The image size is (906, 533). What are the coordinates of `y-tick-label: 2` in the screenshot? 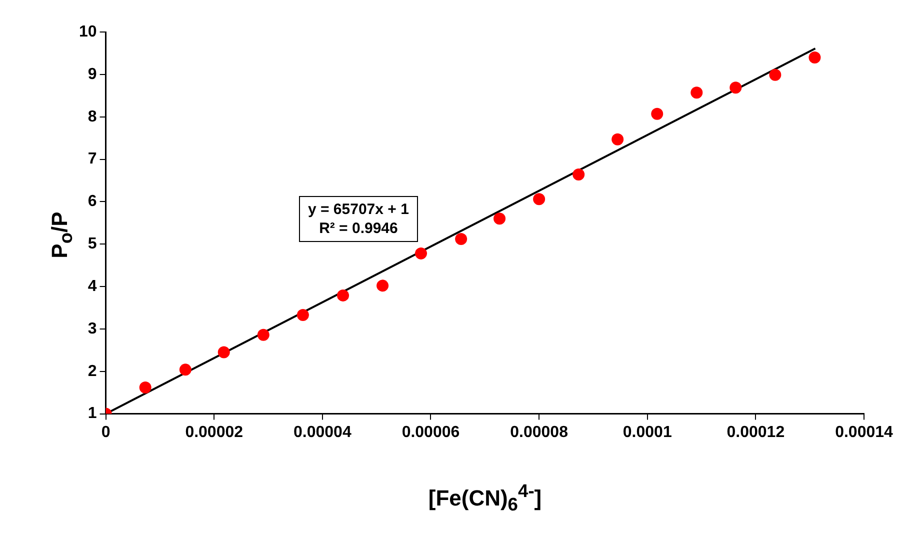 It's located at (92, 371).